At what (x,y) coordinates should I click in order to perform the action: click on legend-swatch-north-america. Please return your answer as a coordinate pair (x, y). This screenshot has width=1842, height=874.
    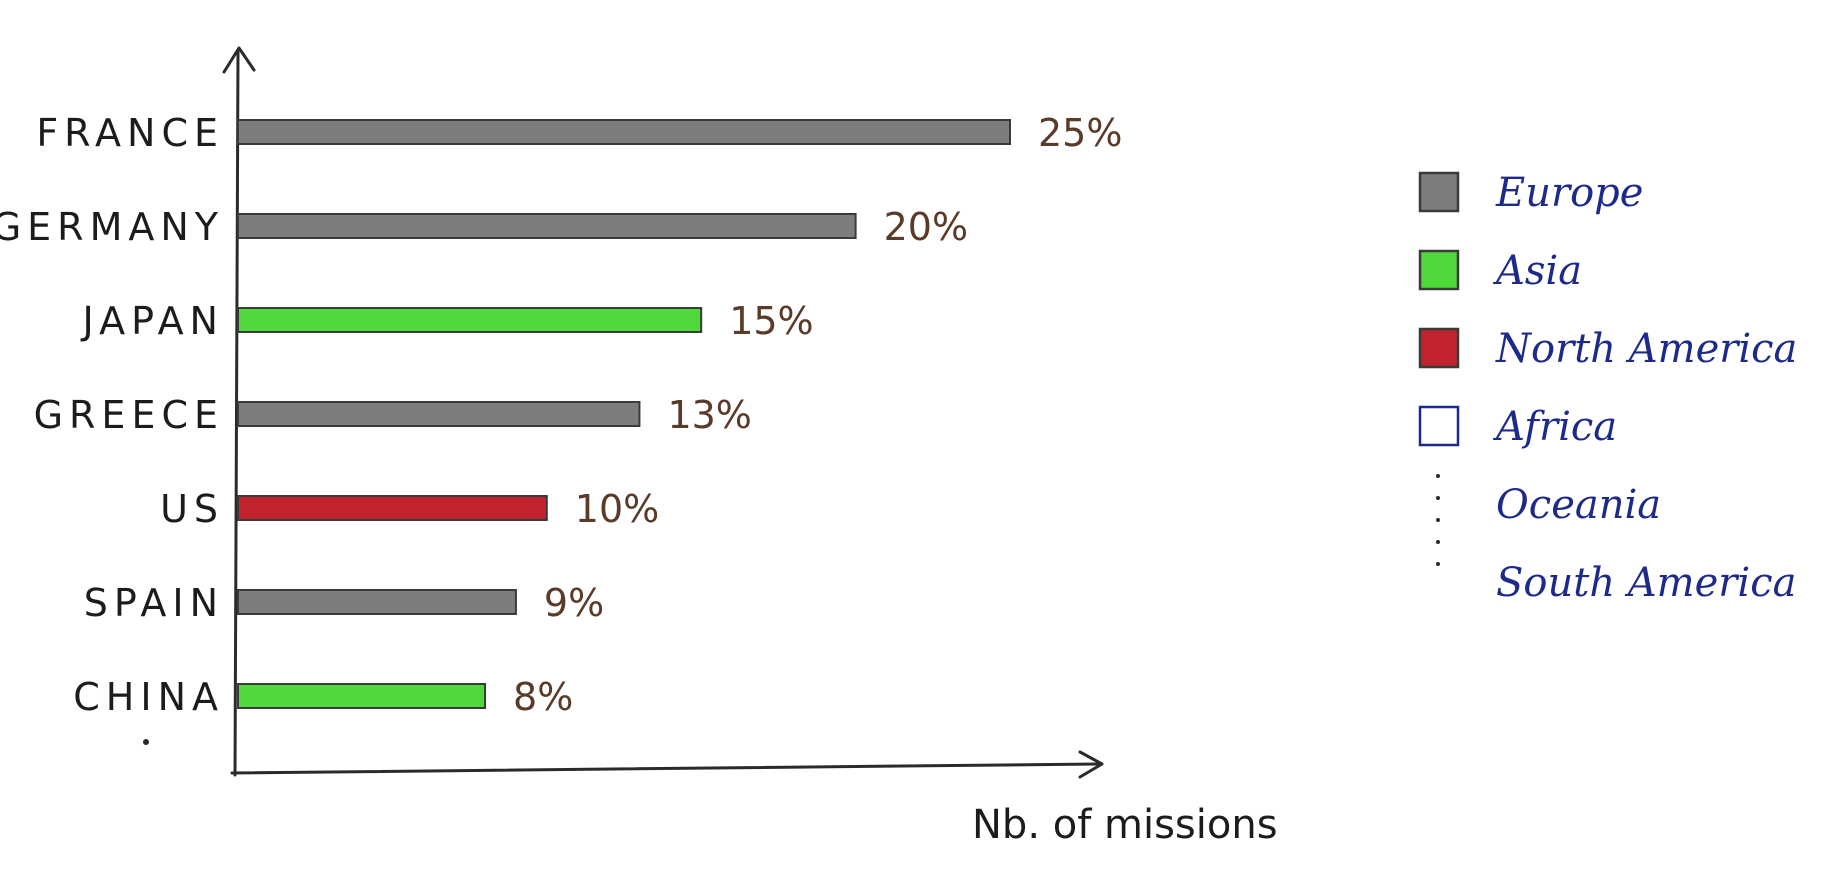
    Looking at the image, I should click on (1439, 348).